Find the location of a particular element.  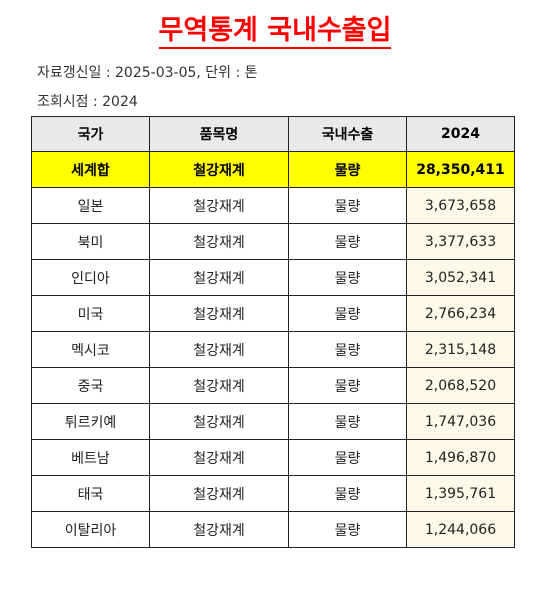

row-country: 멕시코 is located at coordinates (90, 349).